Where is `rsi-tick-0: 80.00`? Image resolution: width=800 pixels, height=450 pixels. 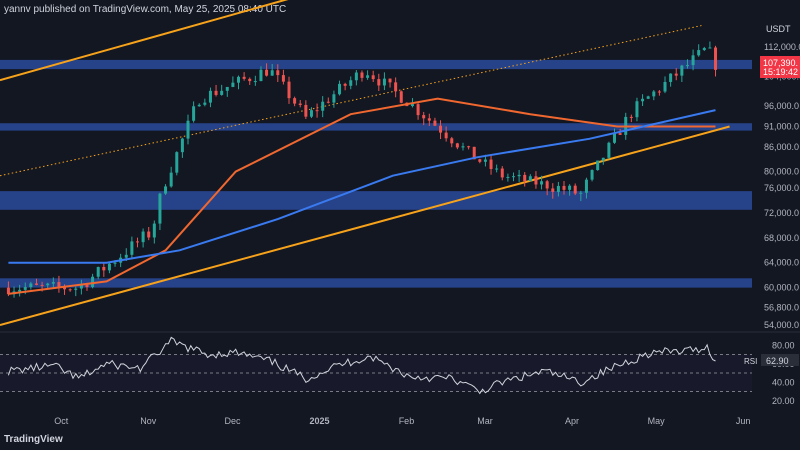 rsi-tick-0: 80.00 is located at coordinates (783, 345).